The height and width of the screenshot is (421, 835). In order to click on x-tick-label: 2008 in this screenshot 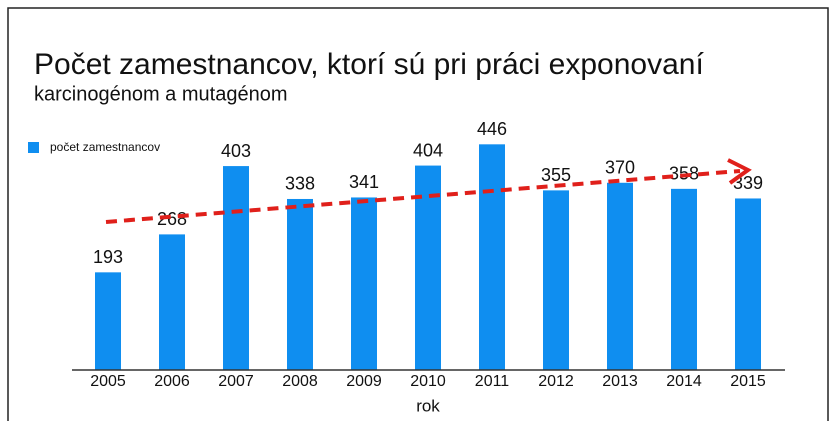, I will do `click(300, 381)`.